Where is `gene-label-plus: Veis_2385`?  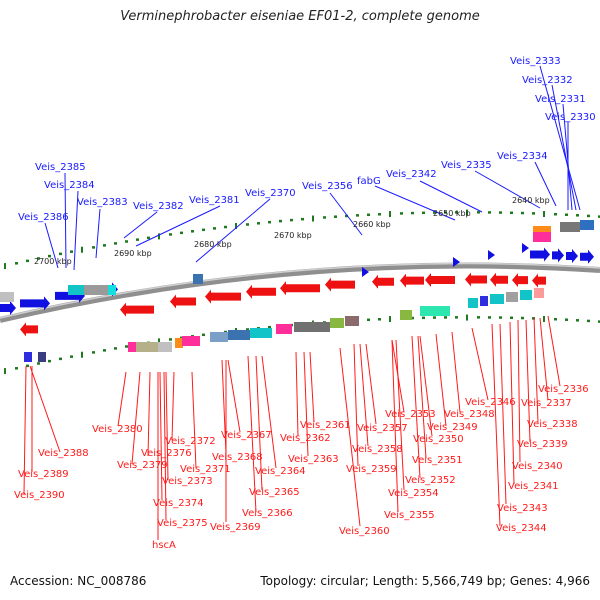 gene-label-plus: Veis_2385 is located at coordinates (60, 167).